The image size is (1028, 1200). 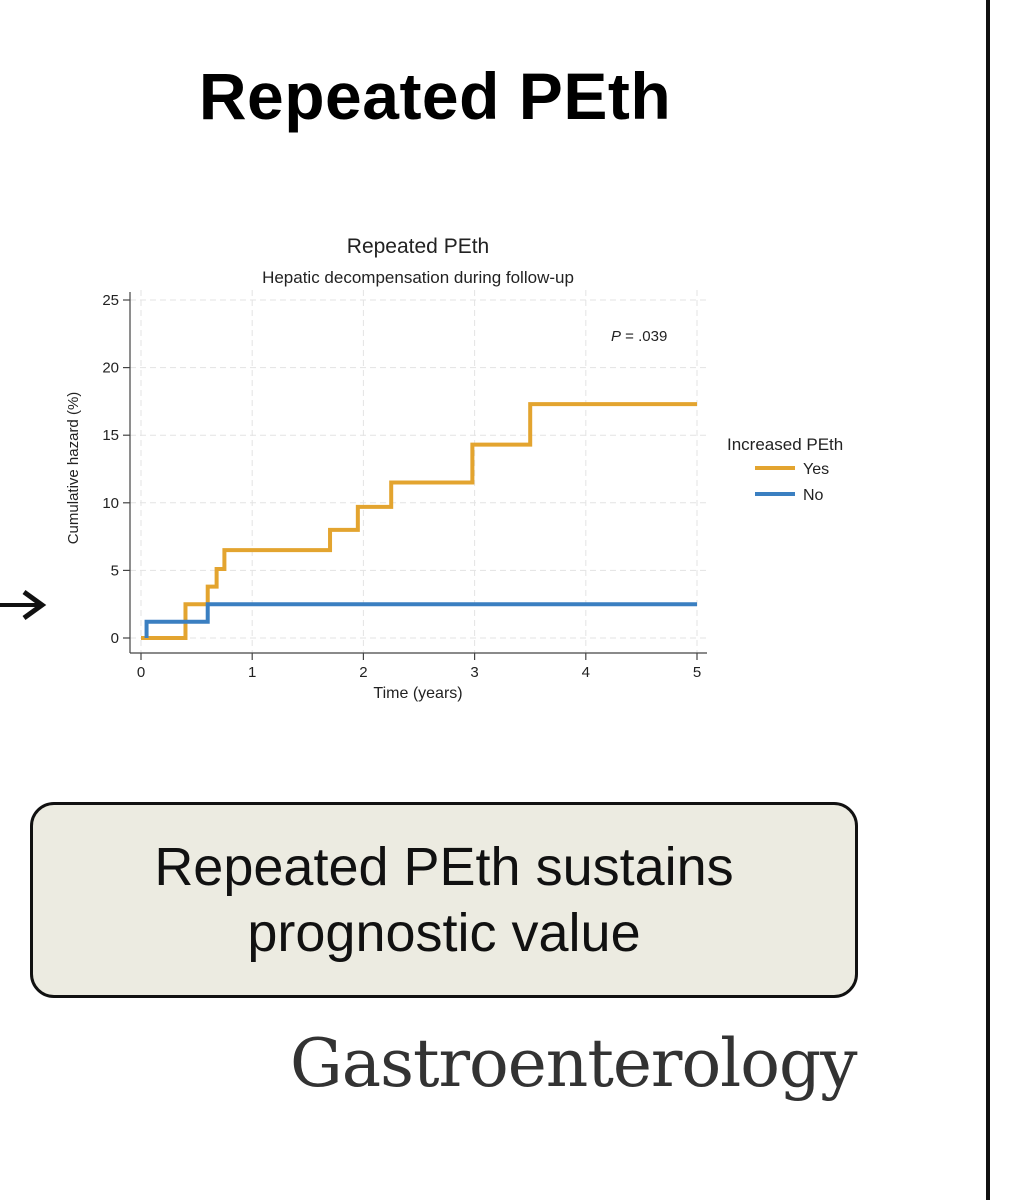 I want to click on x-tick-label: 4, so click(x=586, y=672).